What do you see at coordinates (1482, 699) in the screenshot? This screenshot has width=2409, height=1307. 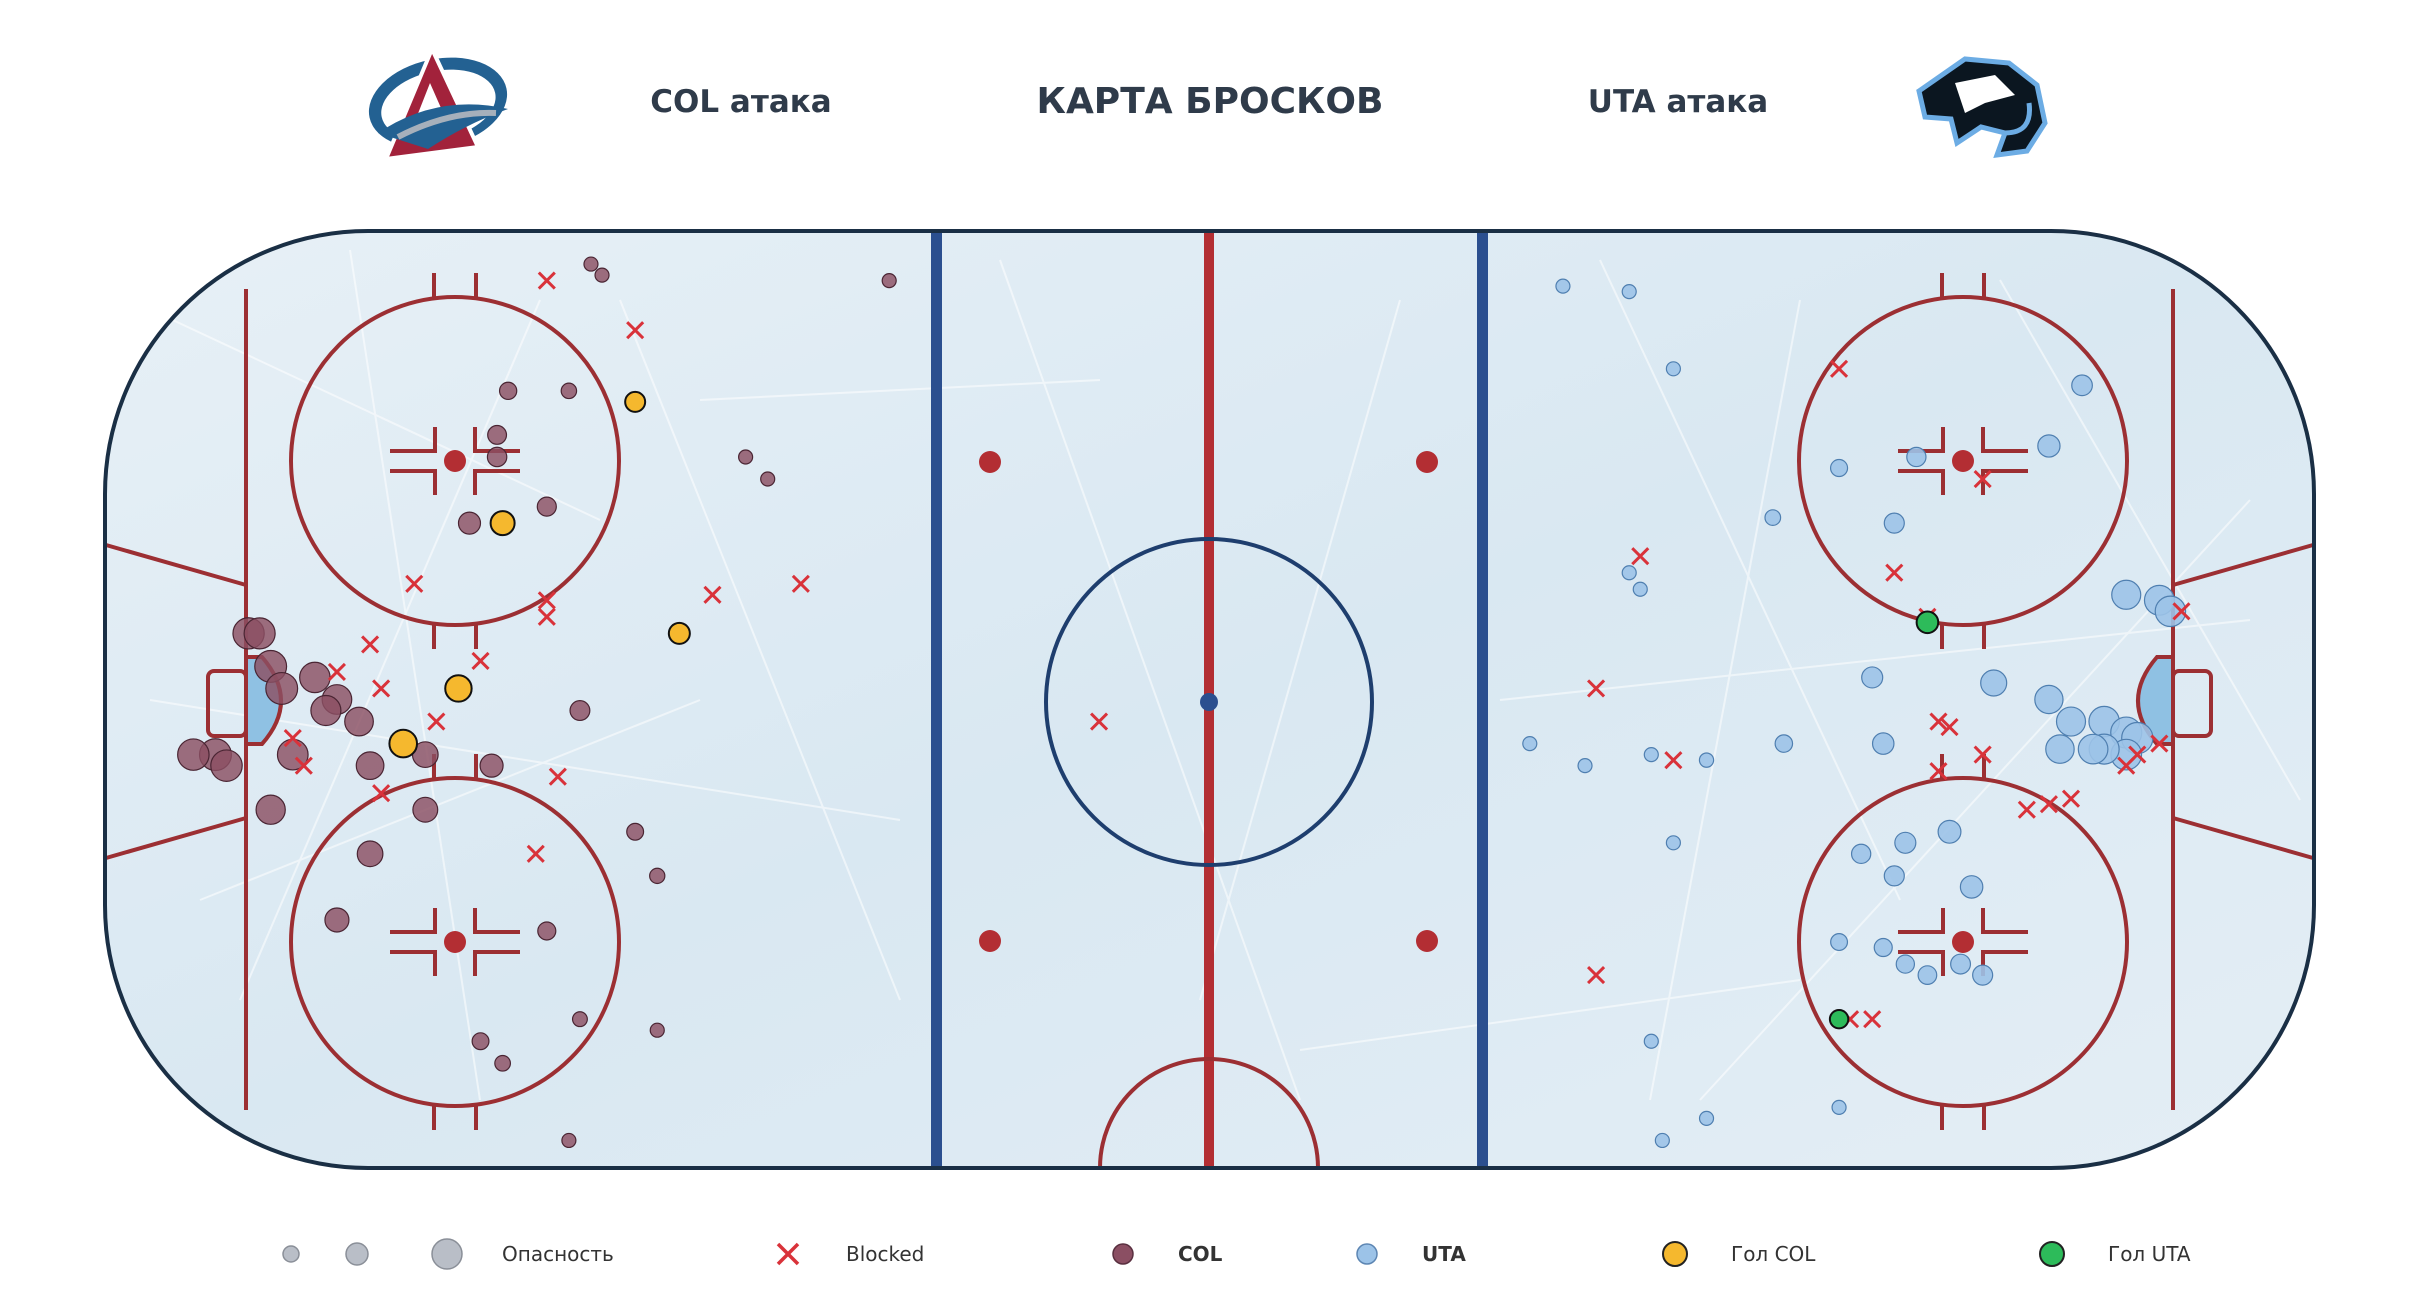 I see `right-blue-line` at bounding box center [1482, 699].